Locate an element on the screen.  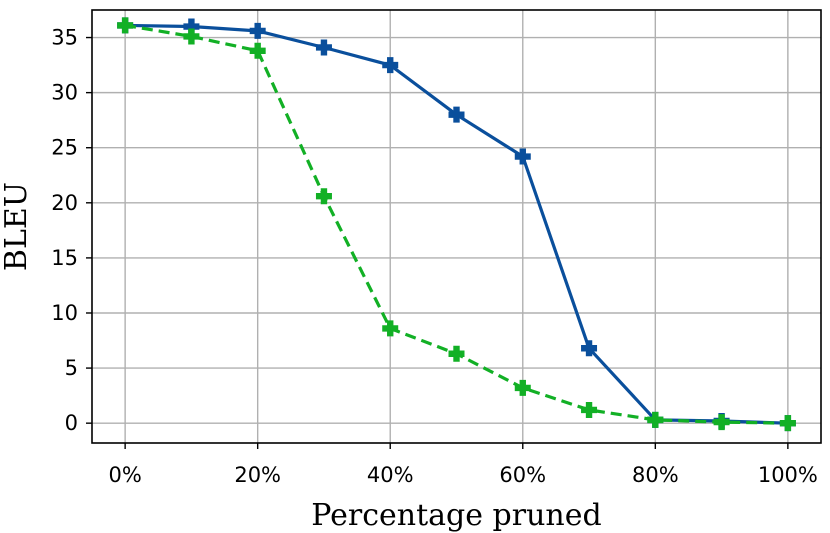
y-axis-title: BLEU is located at coordinates (17, 226).